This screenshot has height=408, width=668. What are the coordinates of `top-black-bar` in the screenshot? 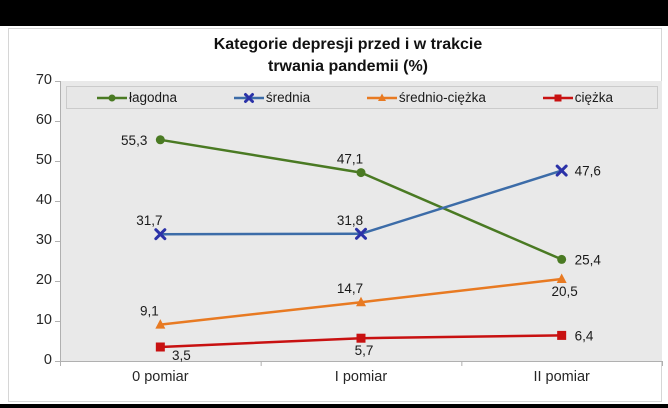 It's located at (334, 13).